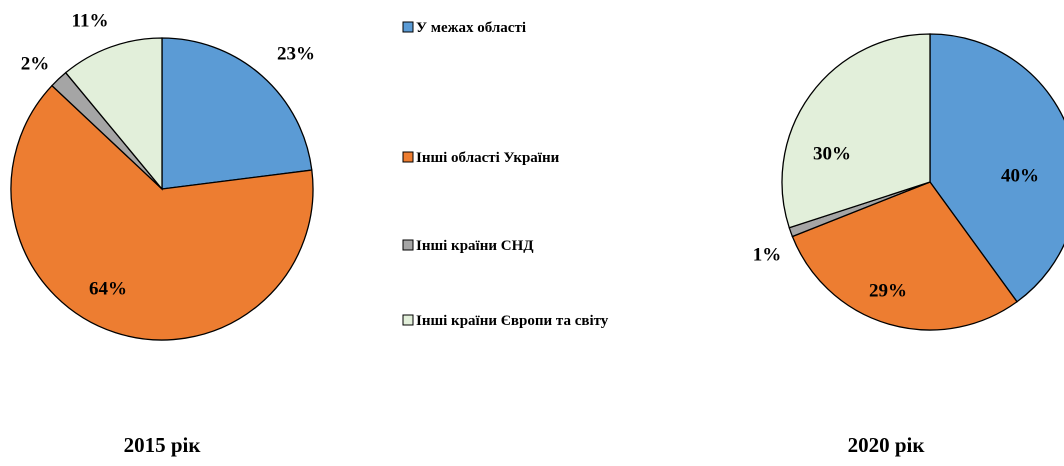 The image size is (1064, 466). I want to click on chart-title: 2020 рік, so click(887, 445).